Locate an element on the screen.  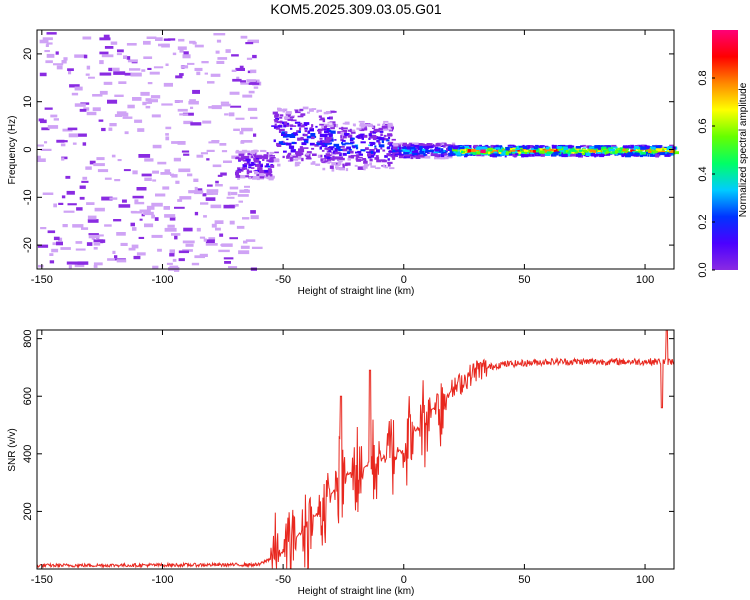
x-tick-label: 100 is located at coordinates (645, 580).